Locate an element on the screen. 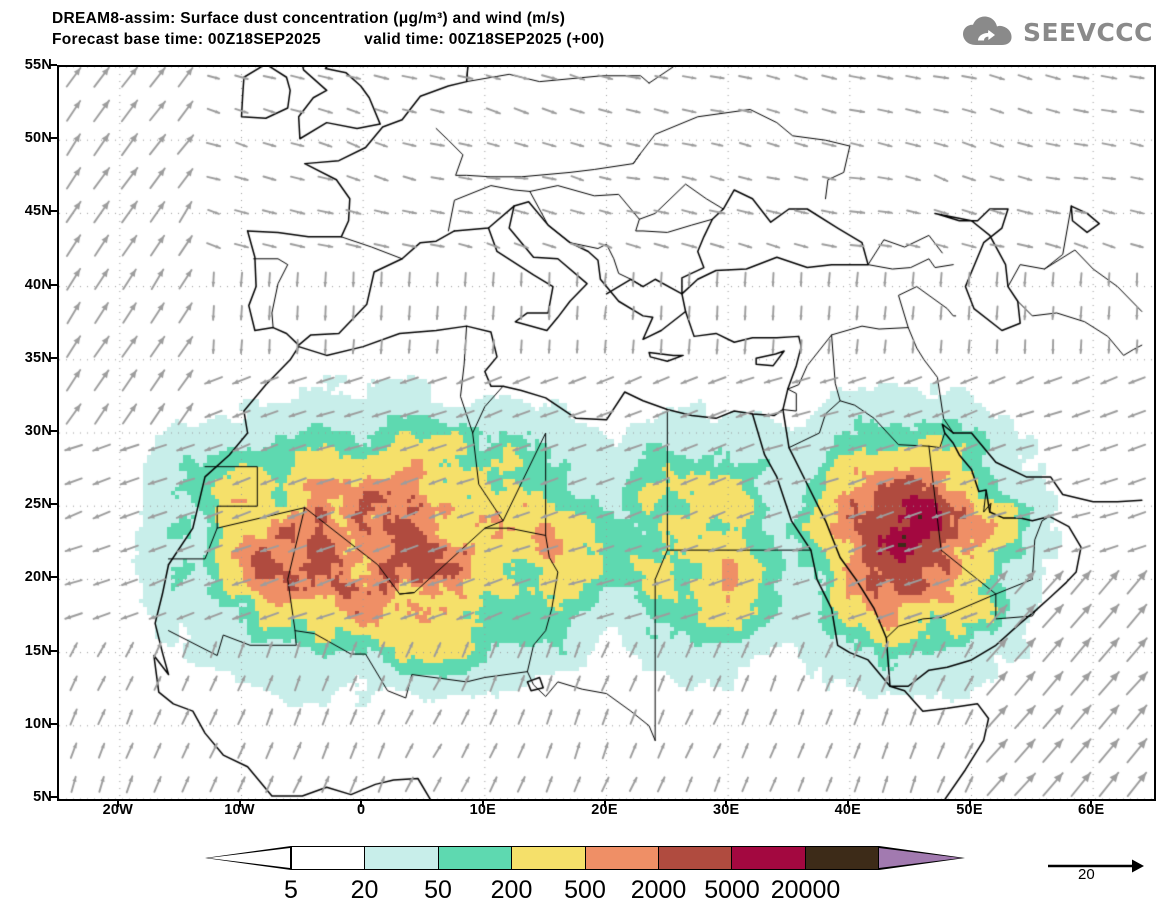 The width and height of the screenshot is (1165, 907). y-axis-label: 55N is located at coordinates (38, 65).